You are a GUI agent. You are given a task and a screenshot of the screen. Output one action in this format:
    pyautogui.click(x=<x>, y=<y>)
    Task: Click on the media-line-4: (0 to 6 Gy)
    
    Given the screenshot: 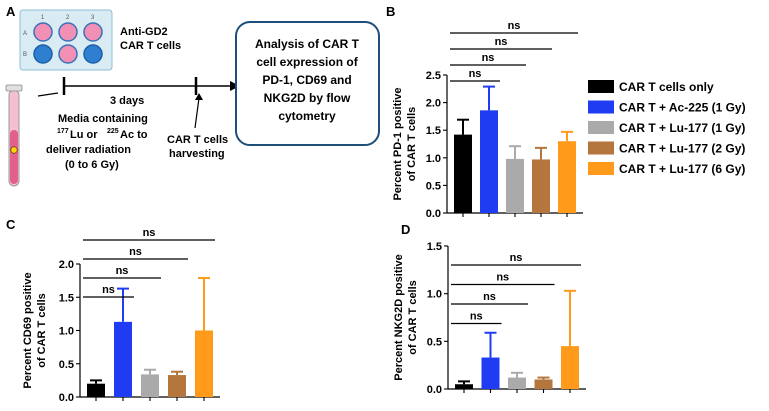 What is the action you would take?
    pyautogui.click(x=92, y=165)
    